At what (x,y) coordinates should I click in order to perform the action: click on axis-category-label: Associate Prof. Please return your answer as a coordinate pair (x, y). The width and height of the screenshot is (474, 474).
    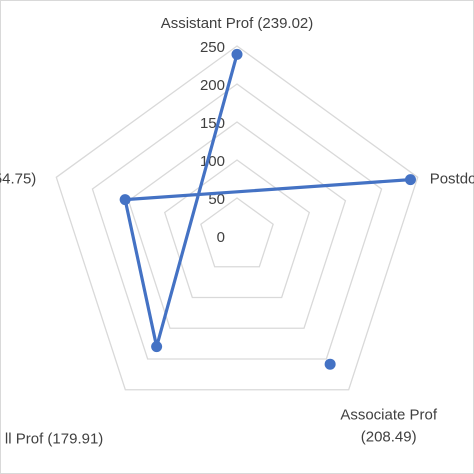
    Looking at the image, I should click on (389, 415).